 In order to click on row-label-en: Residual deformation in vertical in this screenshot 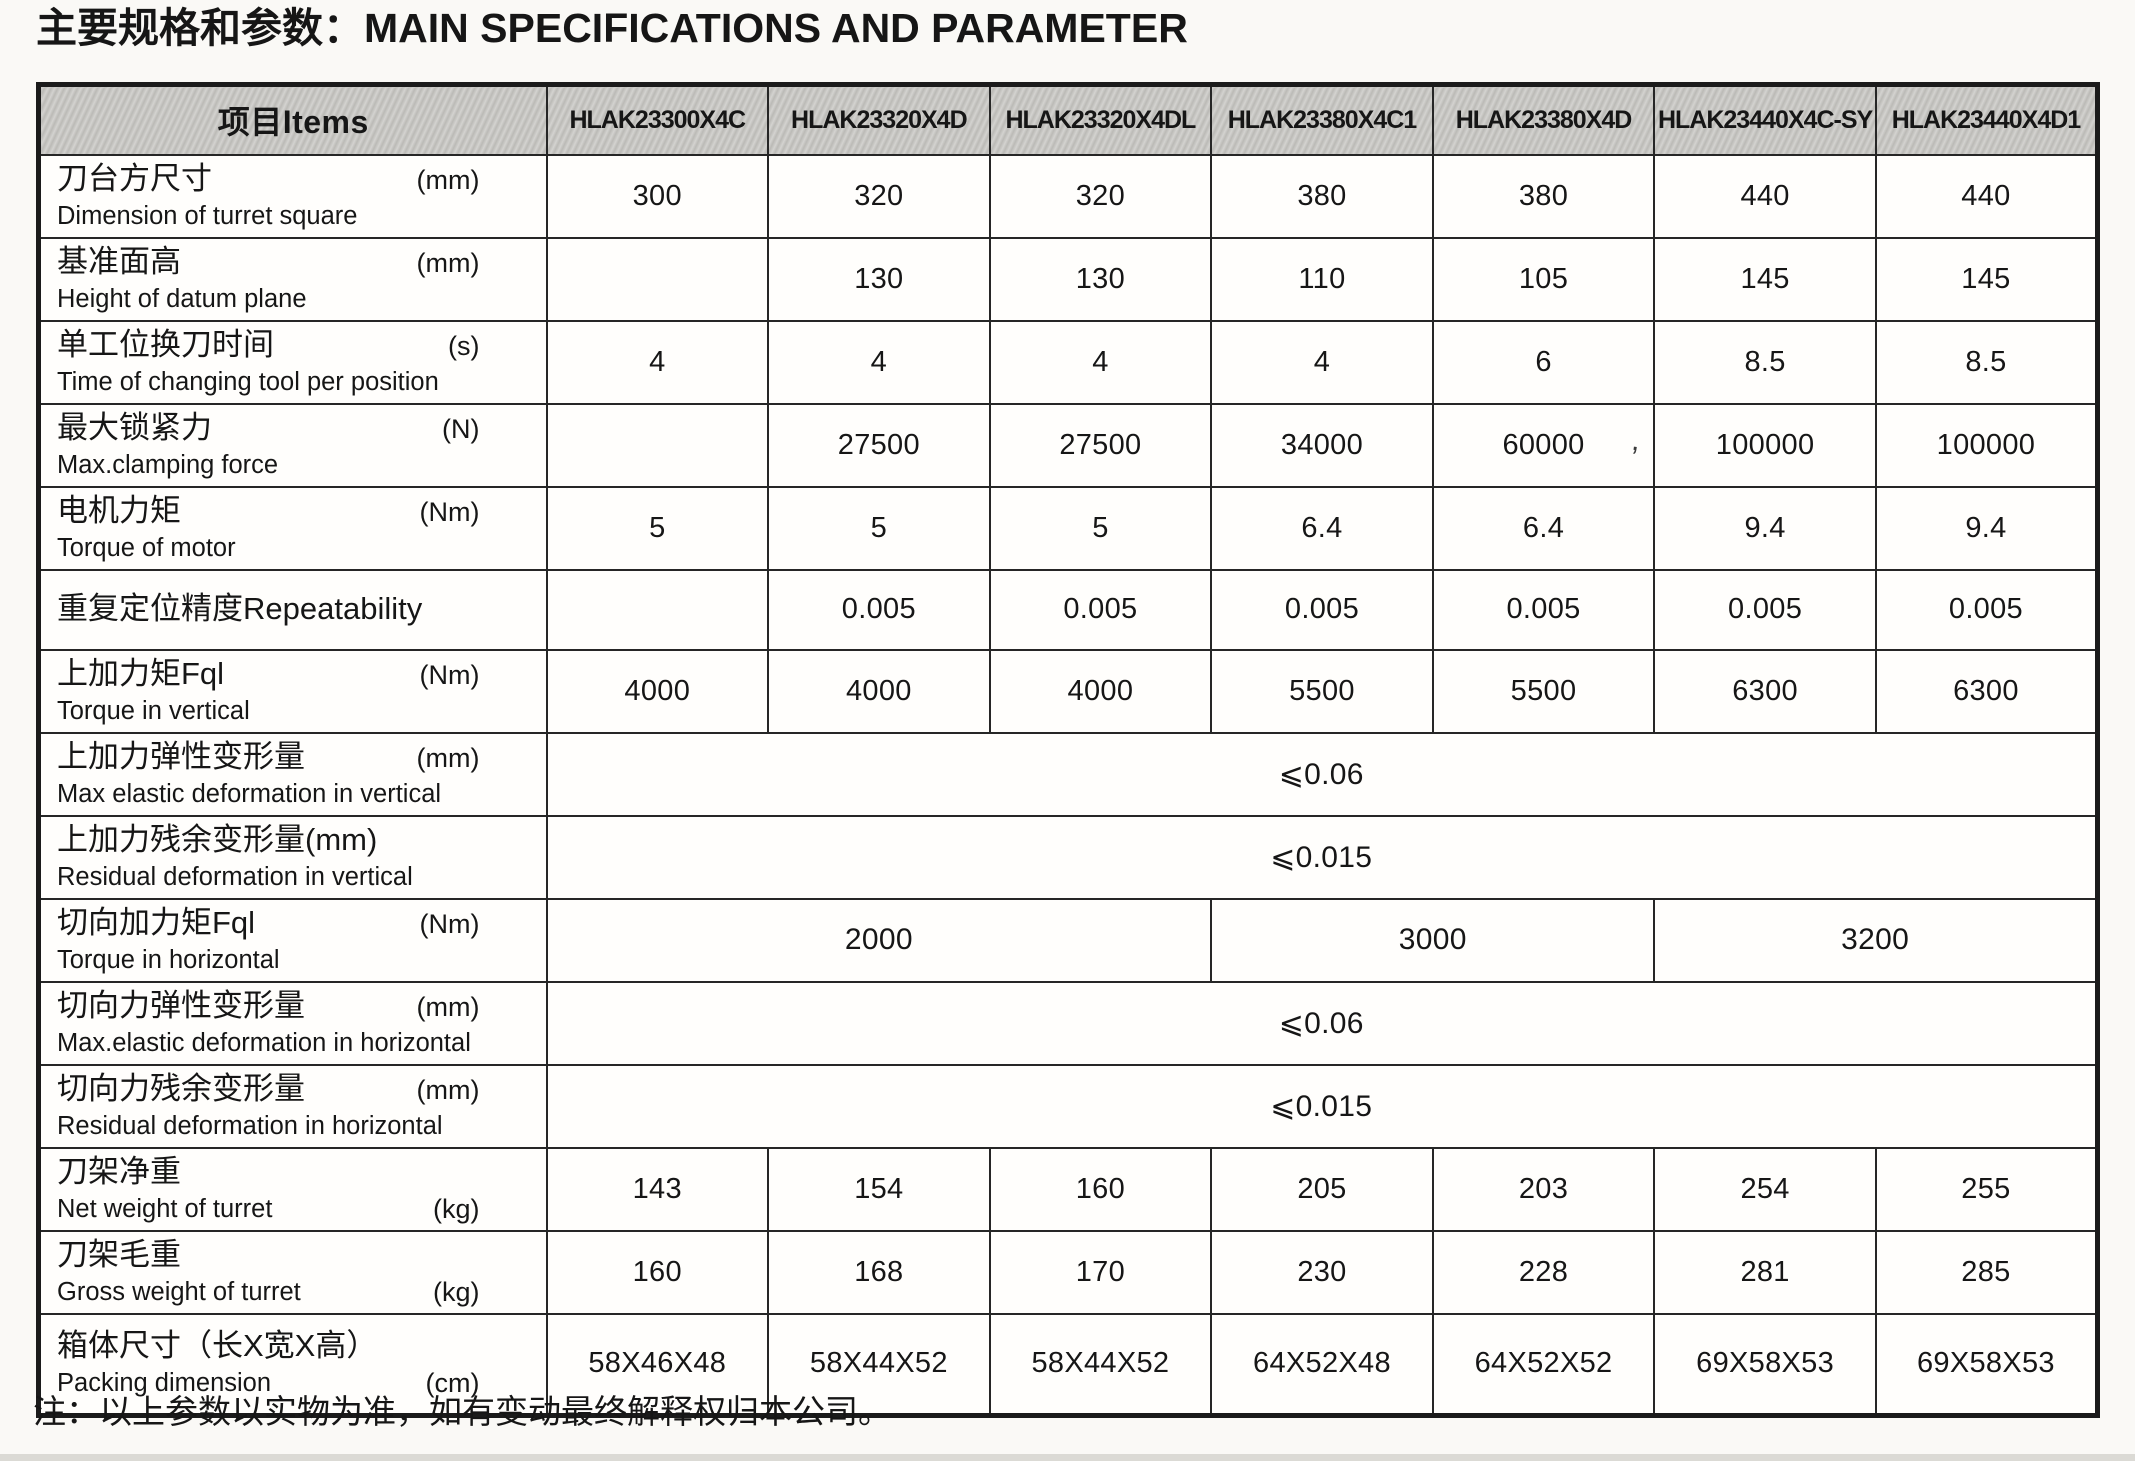, I will do `click(235, 876)`.